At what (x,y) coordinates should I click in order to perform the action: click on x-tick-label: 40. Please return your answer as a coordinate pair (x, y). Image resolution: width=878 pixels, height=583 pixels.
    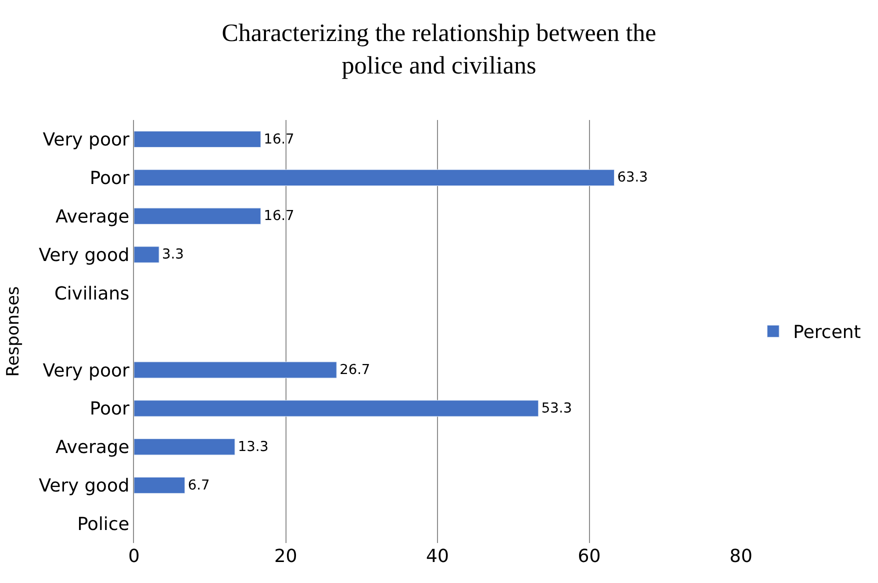
    Looking at the image, I should click on (437, 556).